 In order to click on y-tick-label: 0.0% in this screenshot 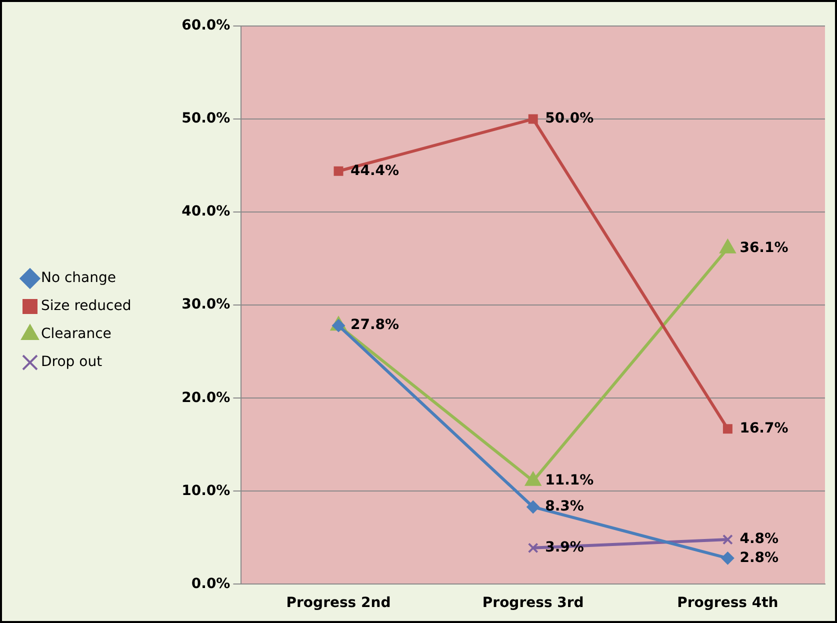, I will do `click(210, 584)`.